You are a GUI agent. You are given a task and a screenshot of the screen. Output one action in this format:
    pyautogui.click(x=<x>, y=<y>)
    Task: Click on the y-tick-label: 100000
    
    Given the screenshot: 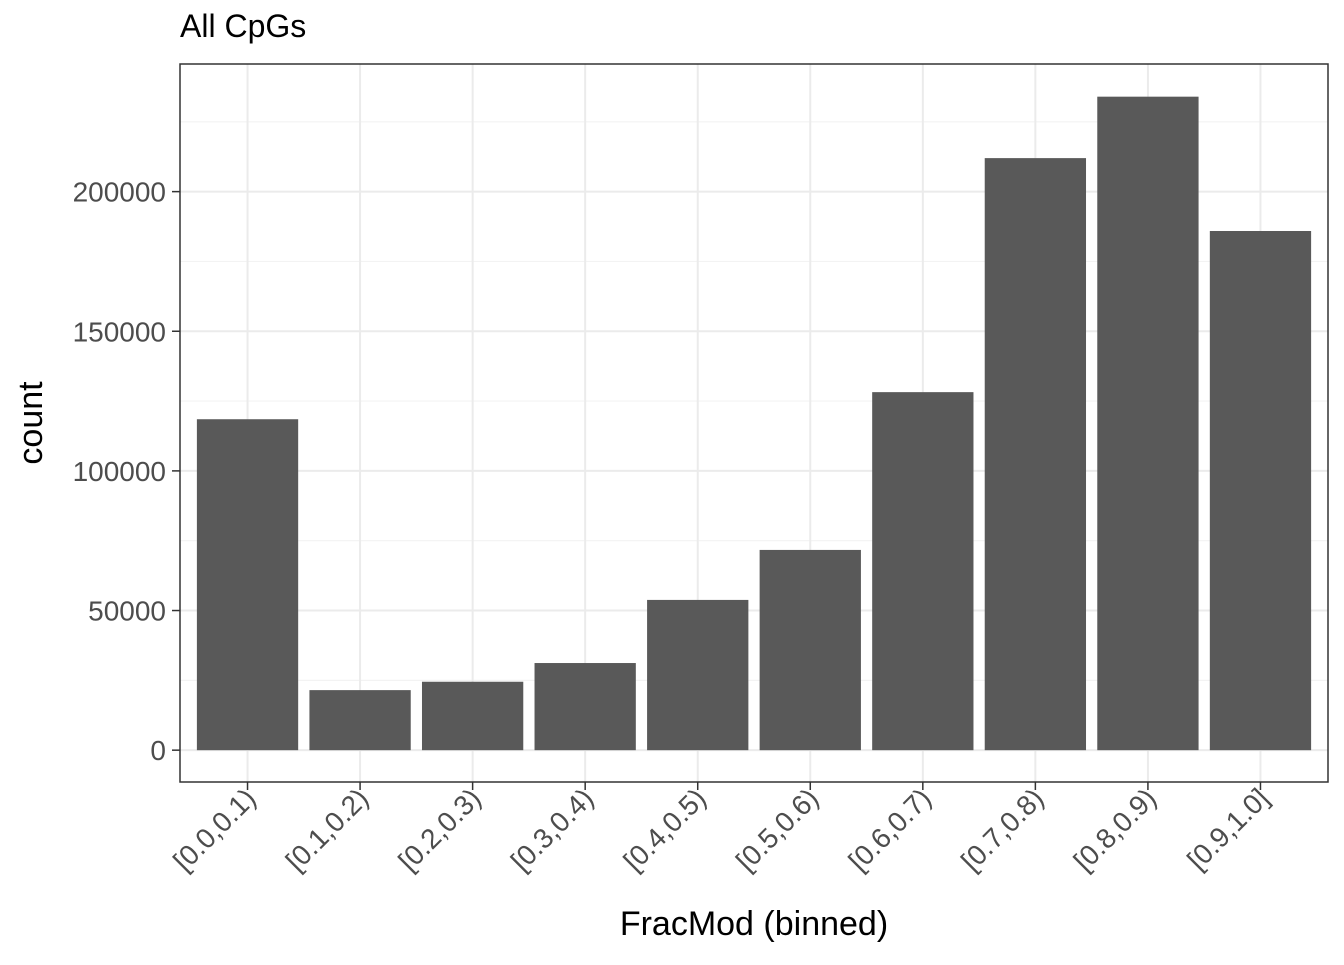 What is the action you would take?
    pyautogui.click(x=119, y=471)
    